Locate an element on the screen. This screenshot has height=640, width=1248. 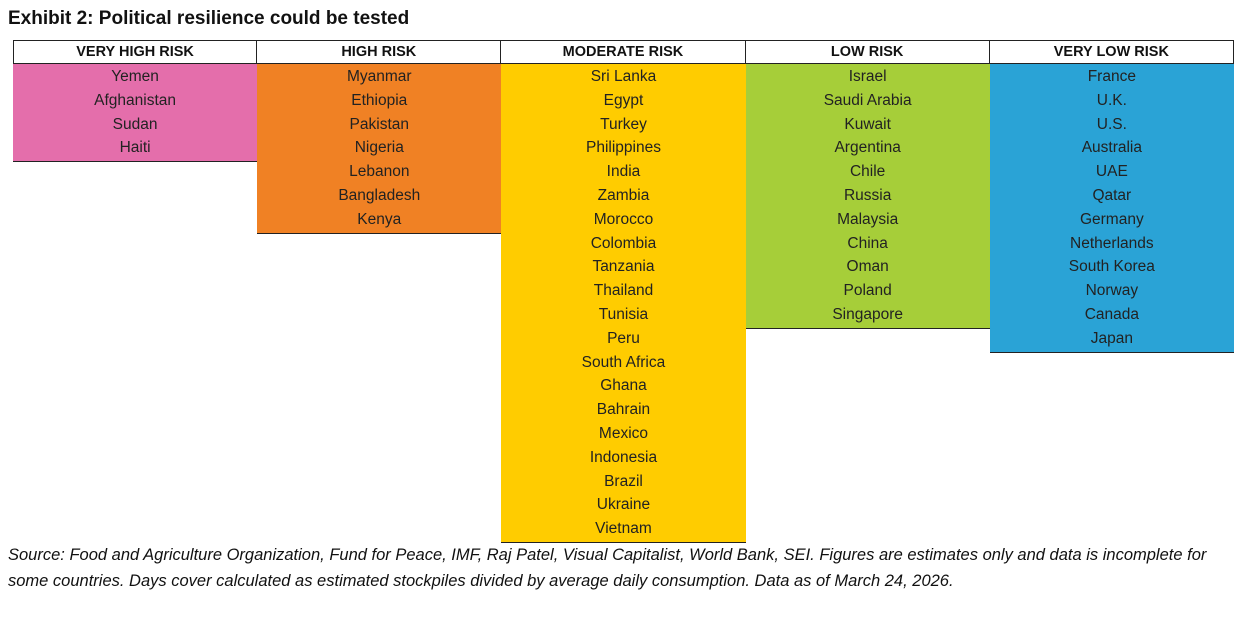
risk-column: VERY HIGH RISK Yemen Afghanistan Sudan Haiti is located at coordinates (135, 101).